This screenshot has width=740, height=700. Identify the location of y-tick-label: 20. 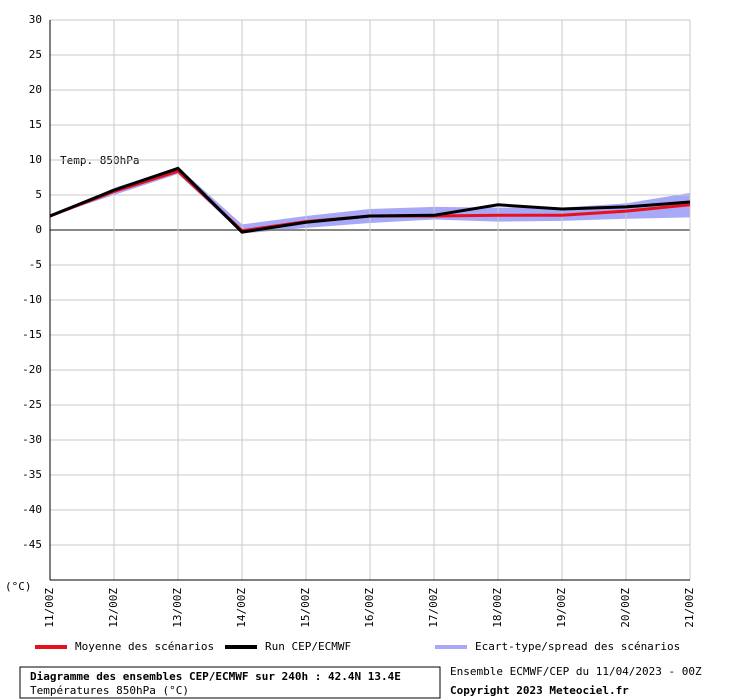
(35, 89).